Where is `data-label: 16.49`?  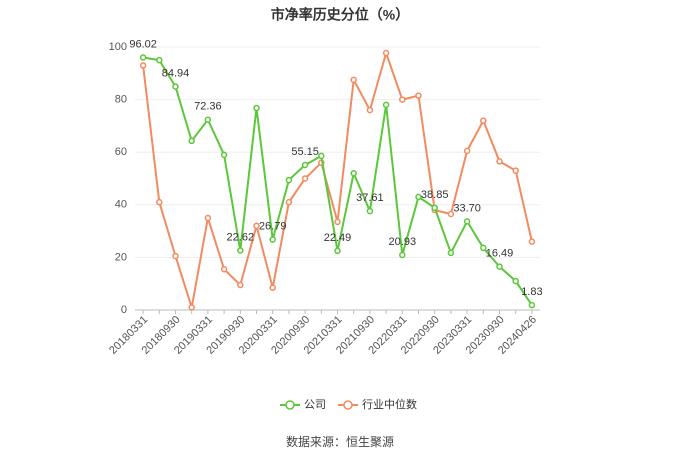
data-label: 16.49 is located at coordinates (500, 254).